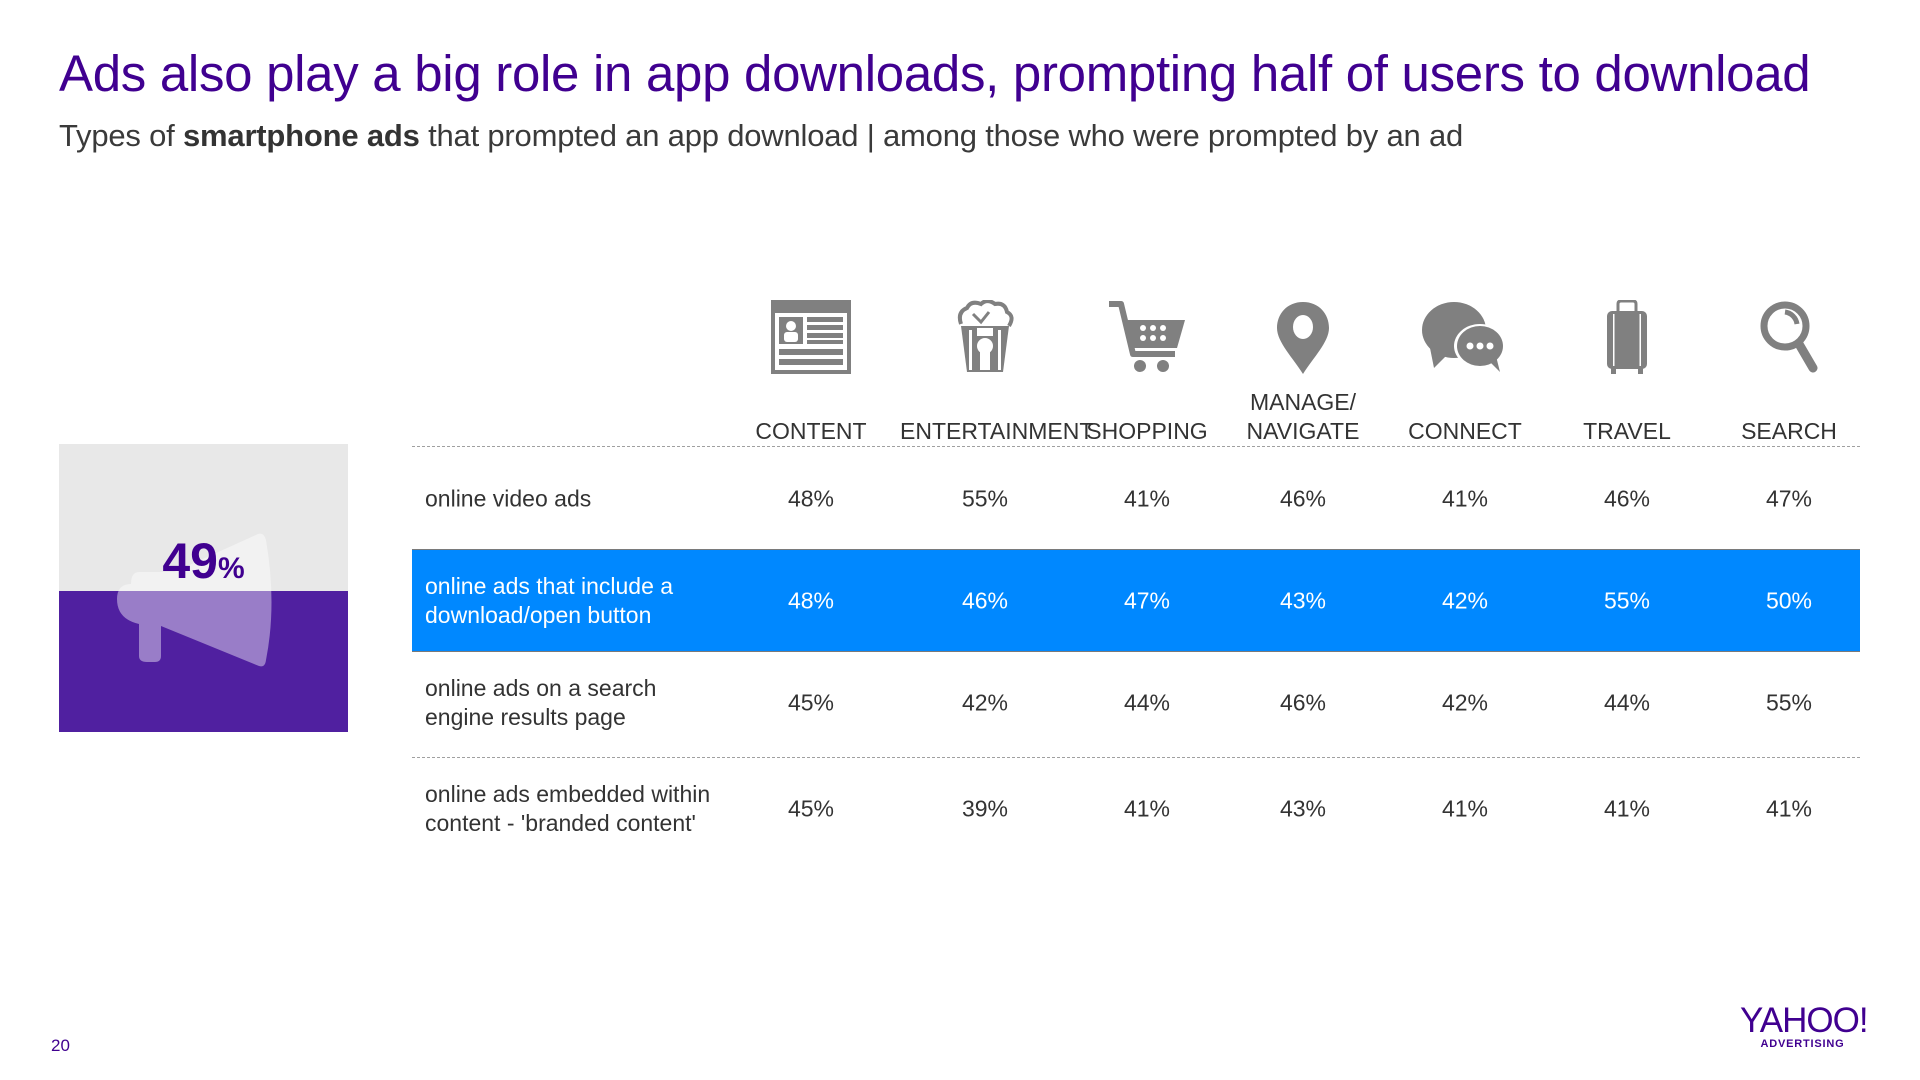 Image resolution: width=1920 pixels, height=1080 pixels. I want to click on row-divider, so click(1136, 757).